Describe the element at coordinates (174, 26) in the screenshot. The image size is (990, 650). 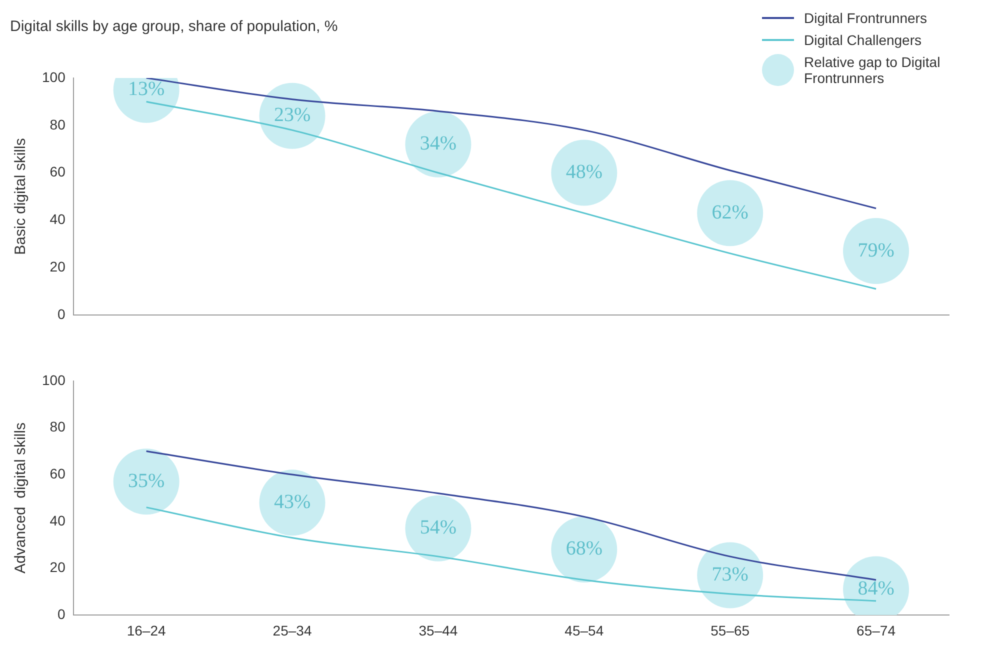
I see `chart-title: Digital skills by age group, share of population, %` at that location.